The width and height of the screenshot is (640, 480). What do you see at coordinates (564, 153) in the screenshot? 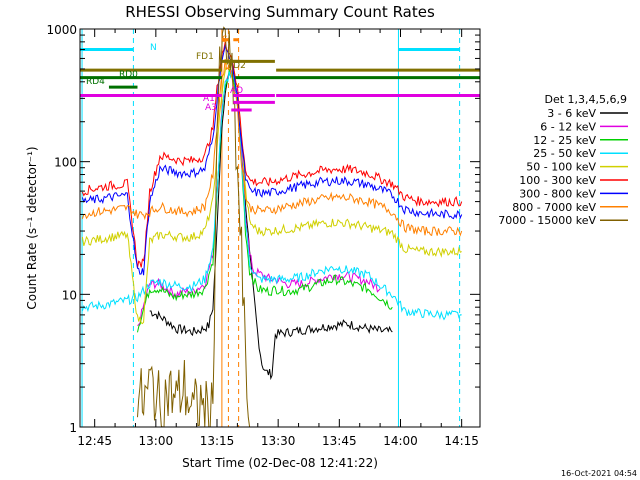
I see `legend-label-3: 25 - 50 keV` at bounding box center [564, 153].